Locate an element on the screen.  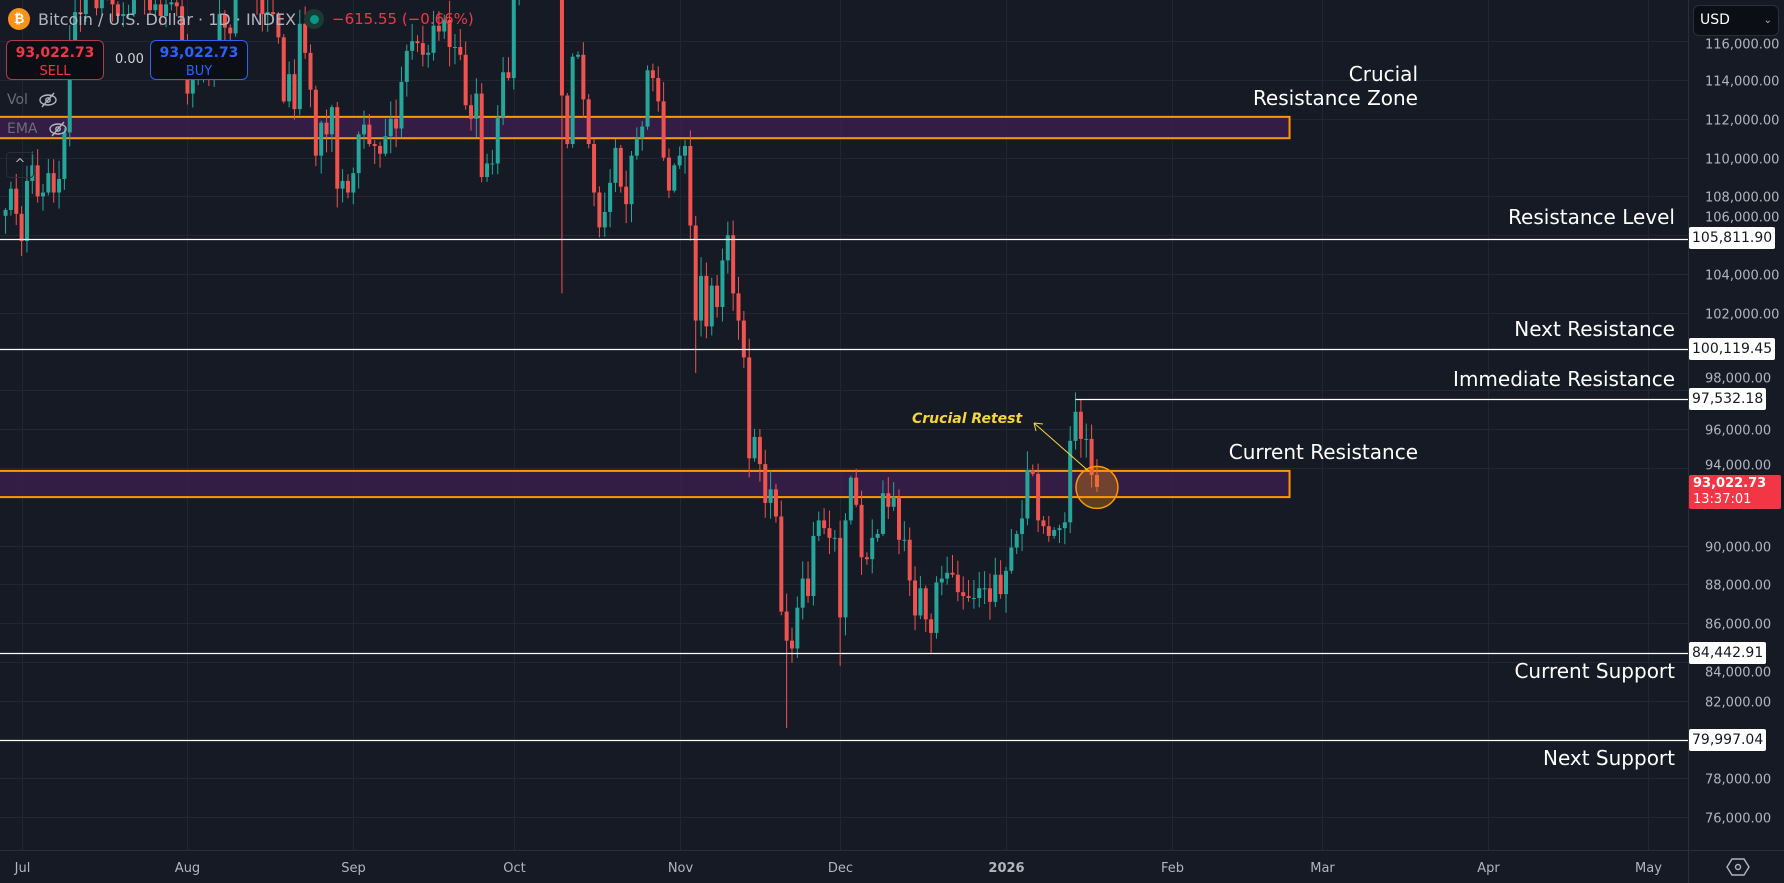
sell-button: 93,022.73 SELL is located at coordinates (55, 60).